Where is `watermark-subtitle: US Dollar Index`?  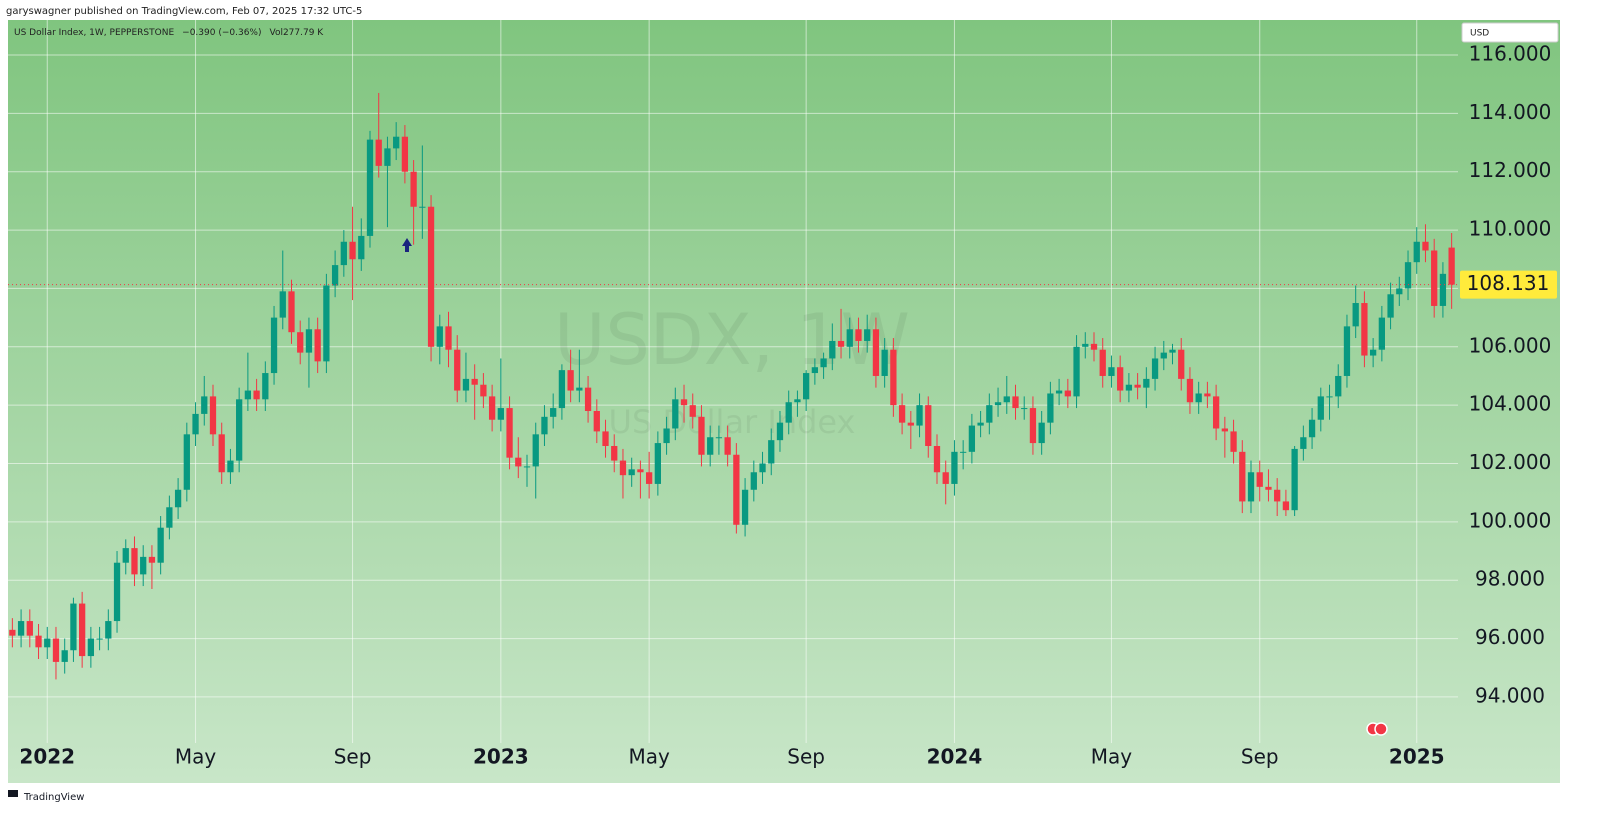 watermark-subtitle: US Dollar Index is located at coordinates (732, 422).